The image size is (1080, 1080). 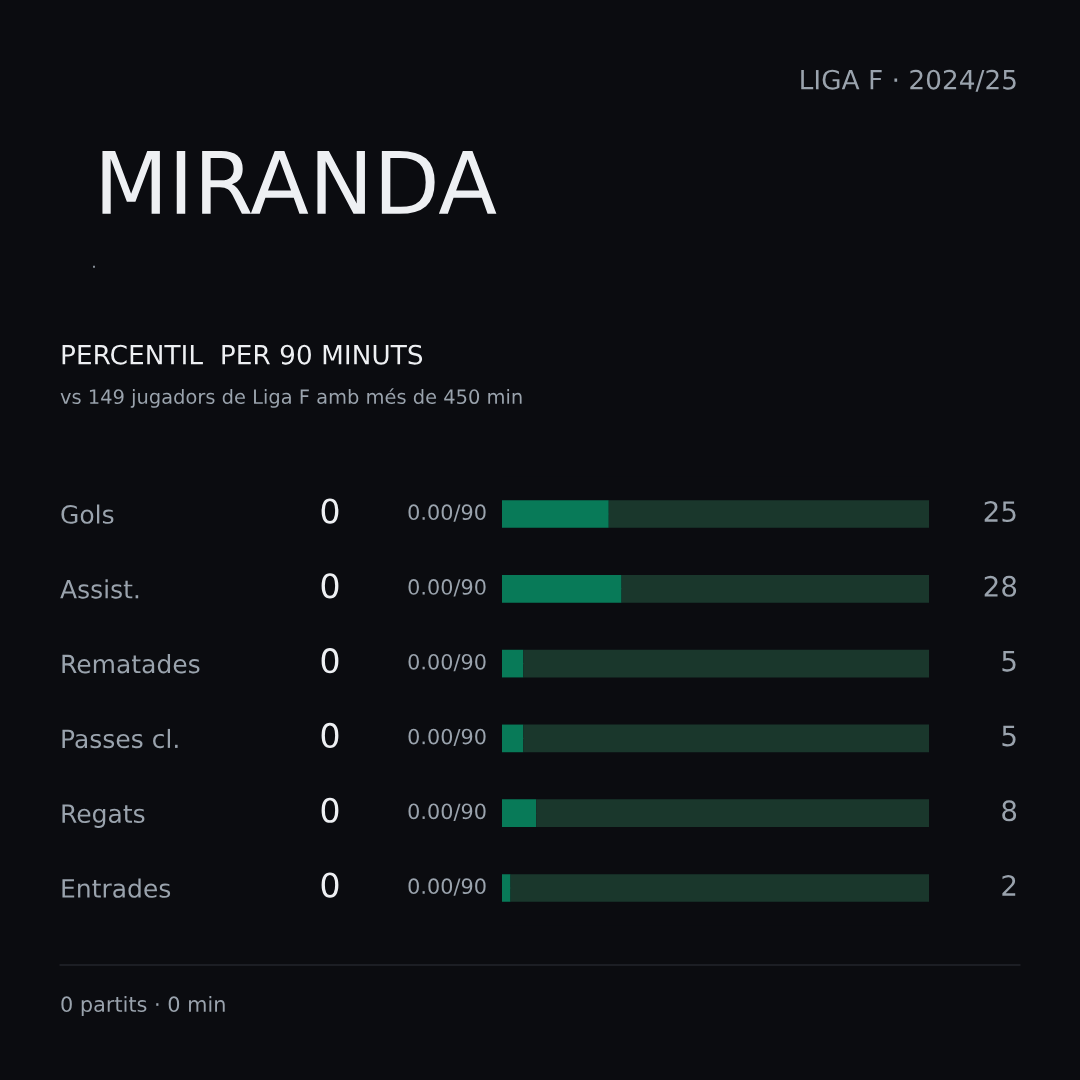 I want to click on chart-title: MIRANDA, so click(x=299, y=182).